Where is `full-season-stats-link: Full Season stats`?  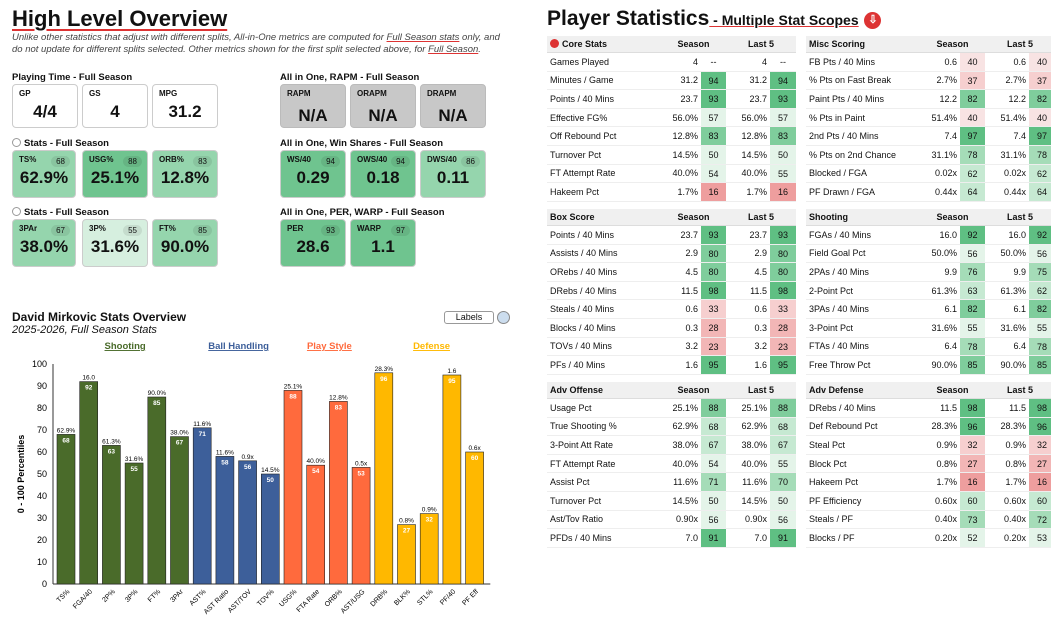 full-season-stats-link: Full Season stats is located at coordinates (423, 37).